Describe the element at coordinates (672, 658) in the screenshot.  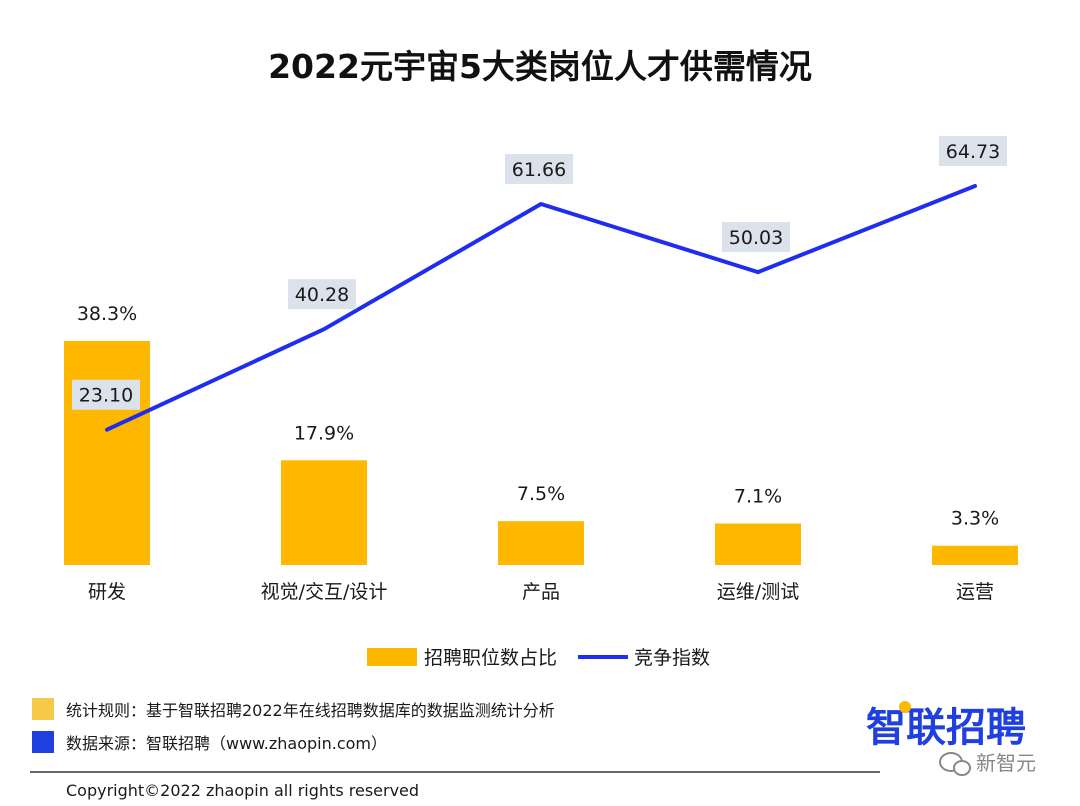
I see `legend-line-label: 竞争指数` at that location.